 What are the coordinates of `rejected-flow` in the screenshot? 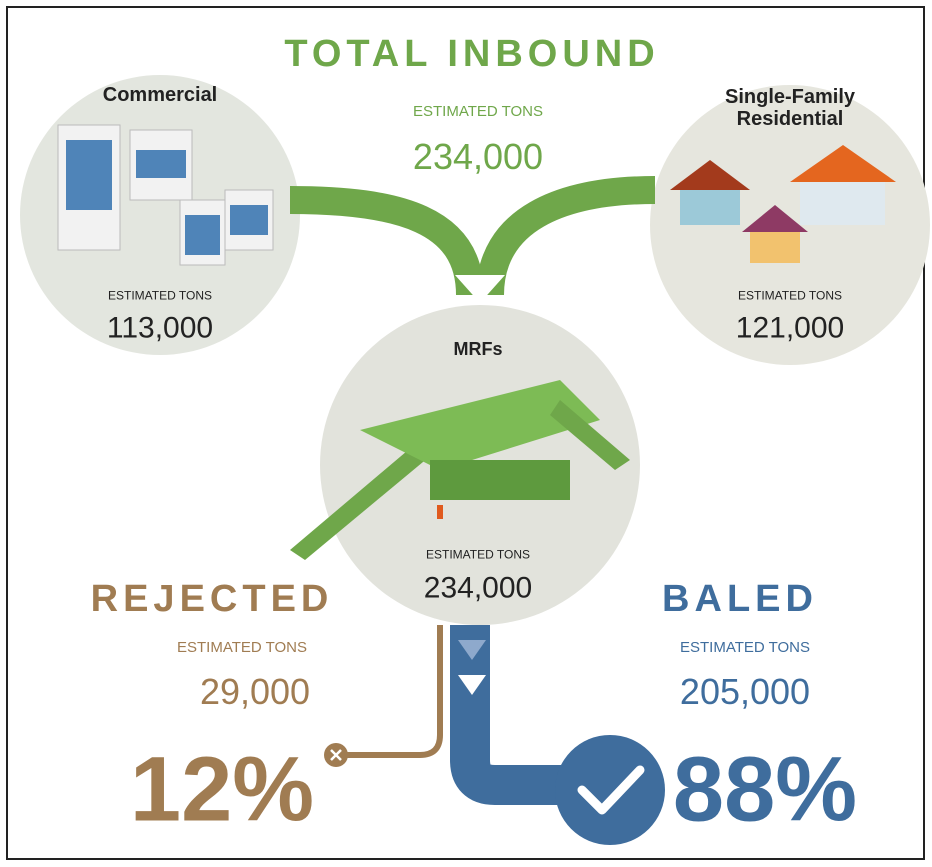 It's located at (394, 691).